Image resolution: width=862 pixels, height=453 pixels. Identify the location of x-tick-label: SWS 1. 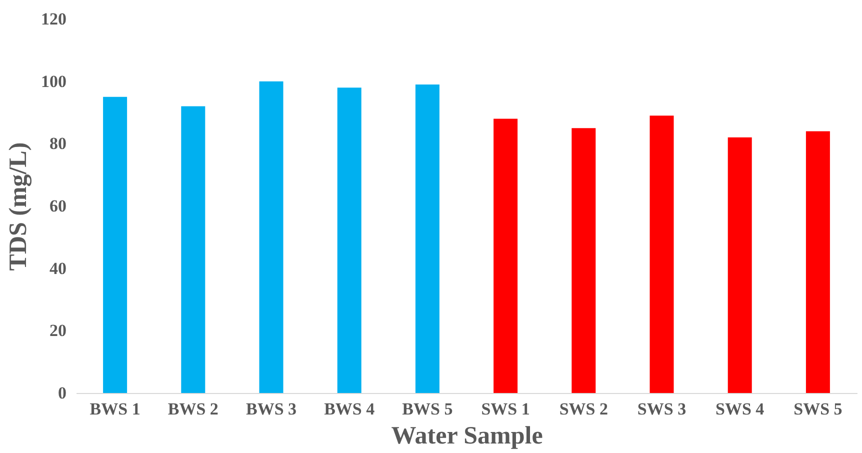
(505, 409).